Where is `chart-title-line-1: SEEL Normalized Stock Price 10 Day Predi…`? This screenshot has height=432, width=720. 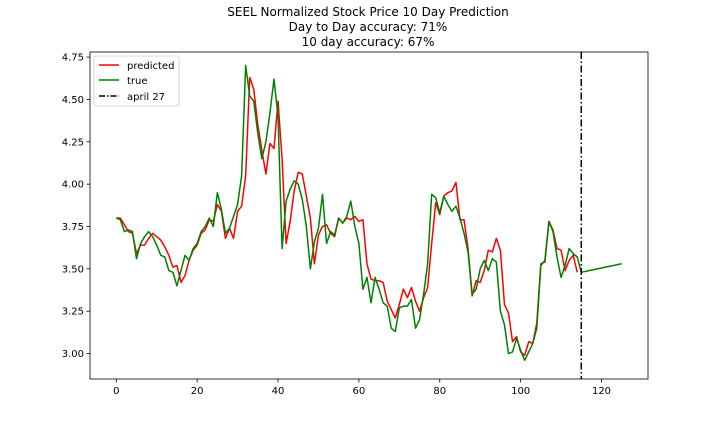 chart-title-line-1: SEEL Normalized Stock Price 10 Day Predi… is located at coordinates (367, 12).